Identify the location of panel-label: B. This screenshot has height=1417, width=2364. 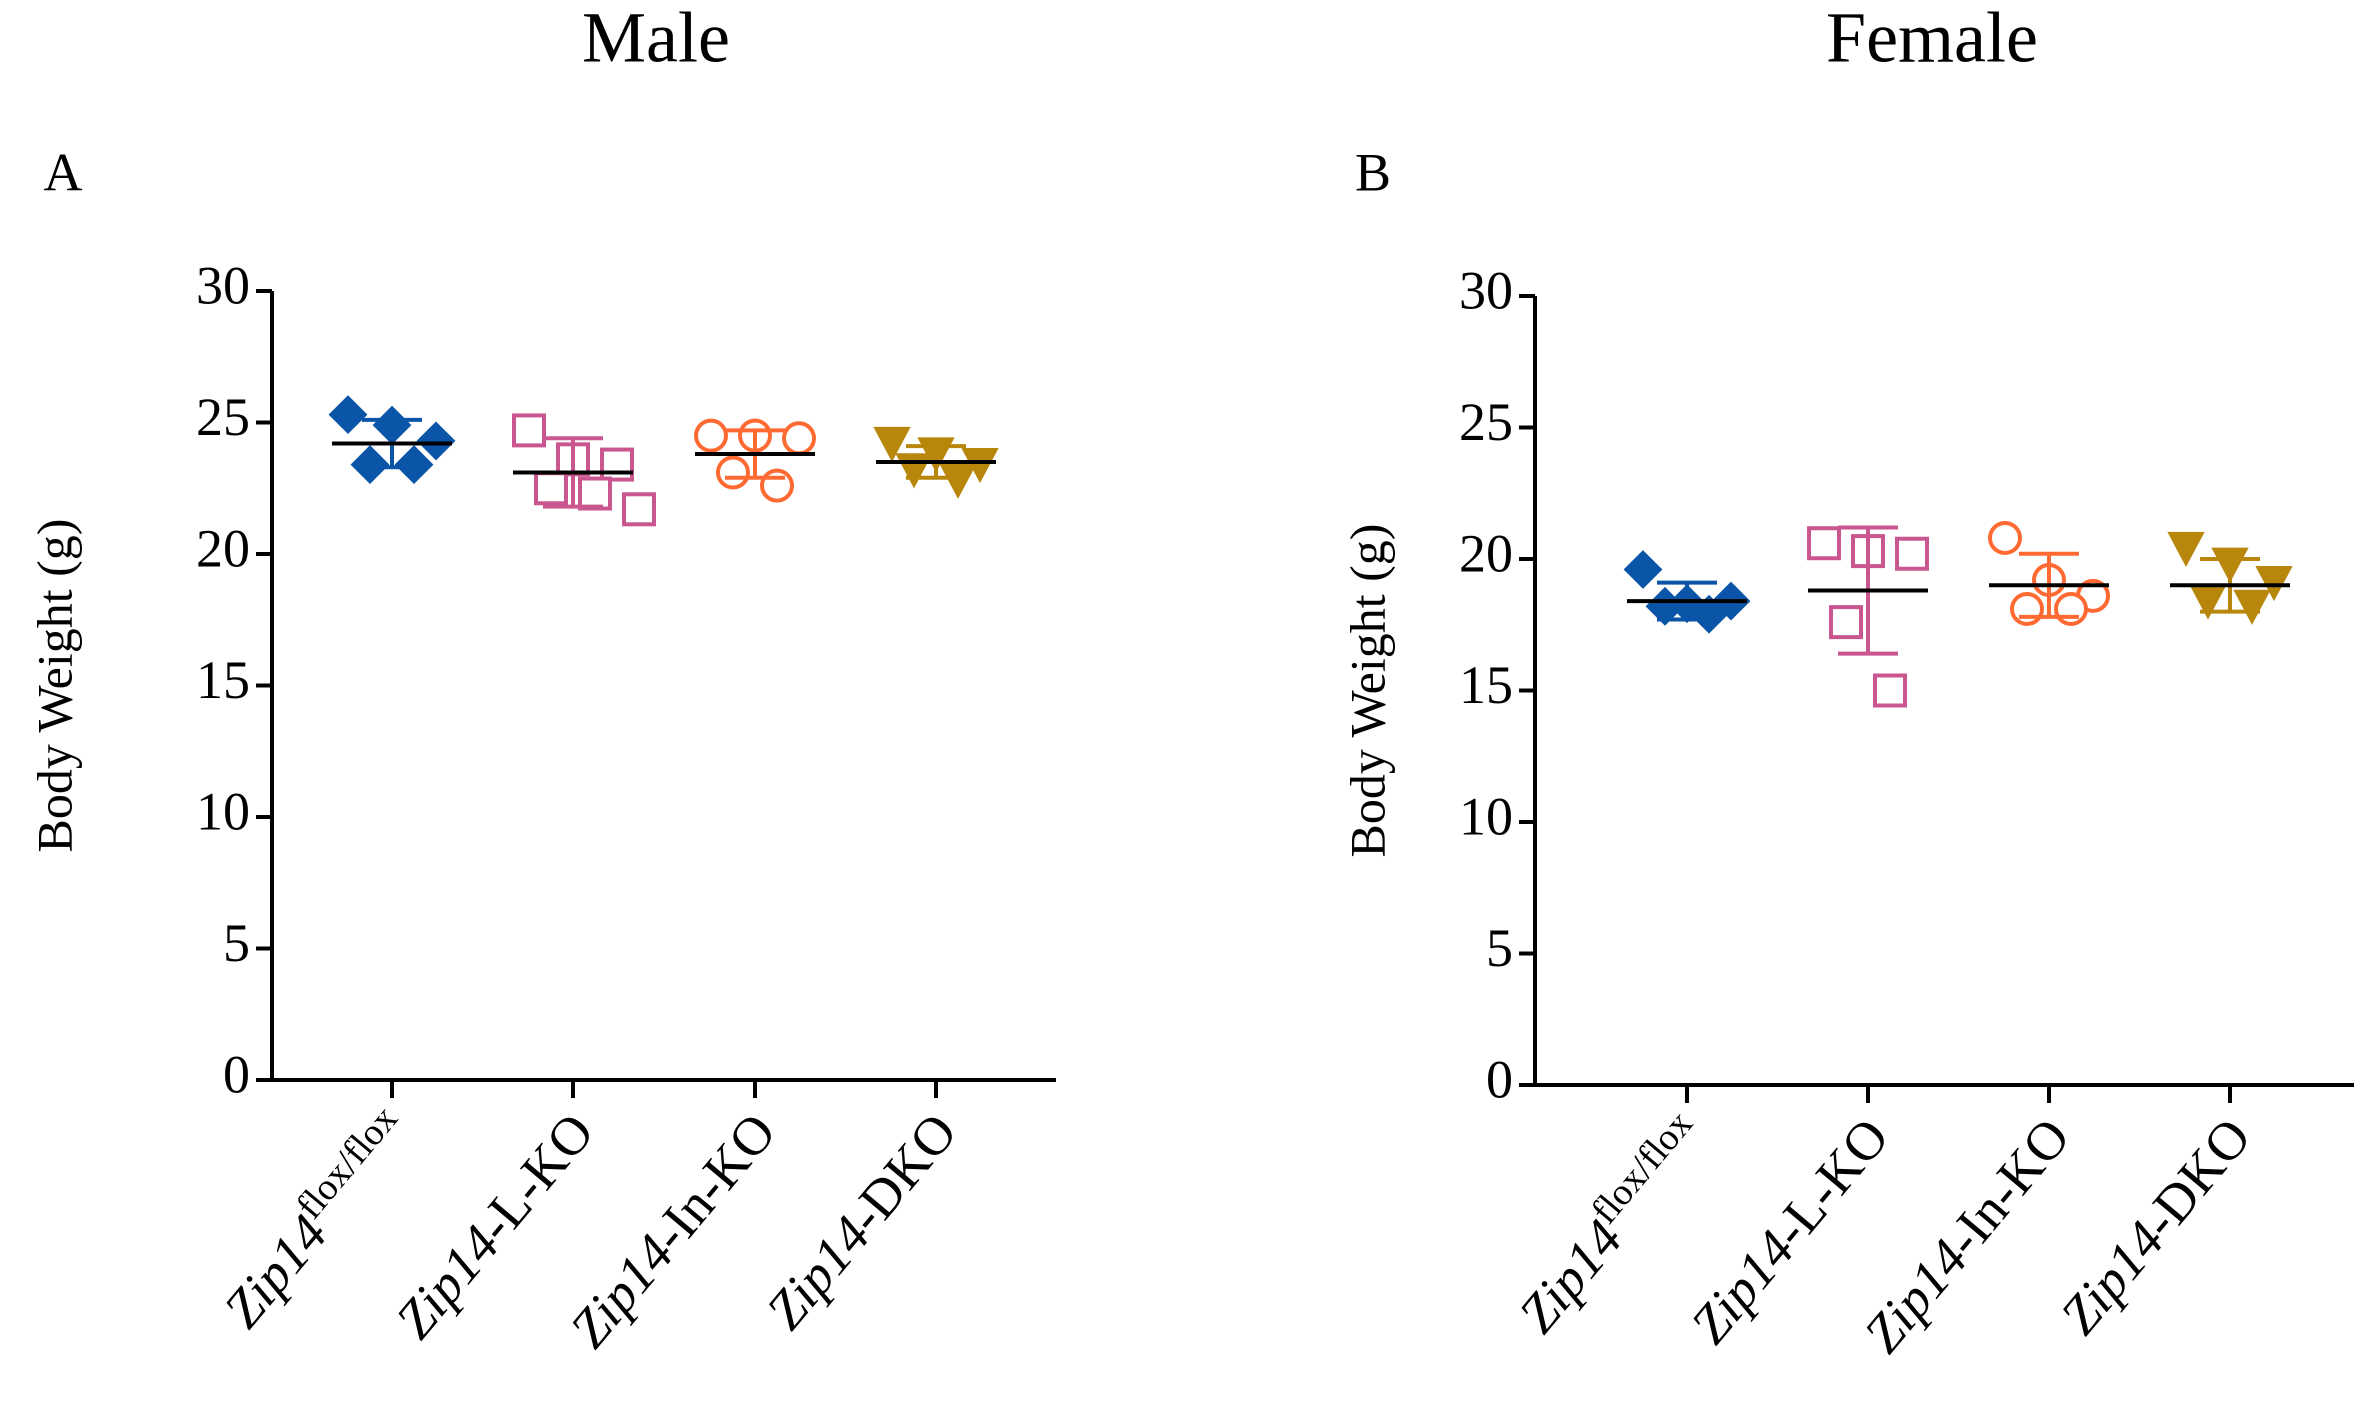
(1373, 172).